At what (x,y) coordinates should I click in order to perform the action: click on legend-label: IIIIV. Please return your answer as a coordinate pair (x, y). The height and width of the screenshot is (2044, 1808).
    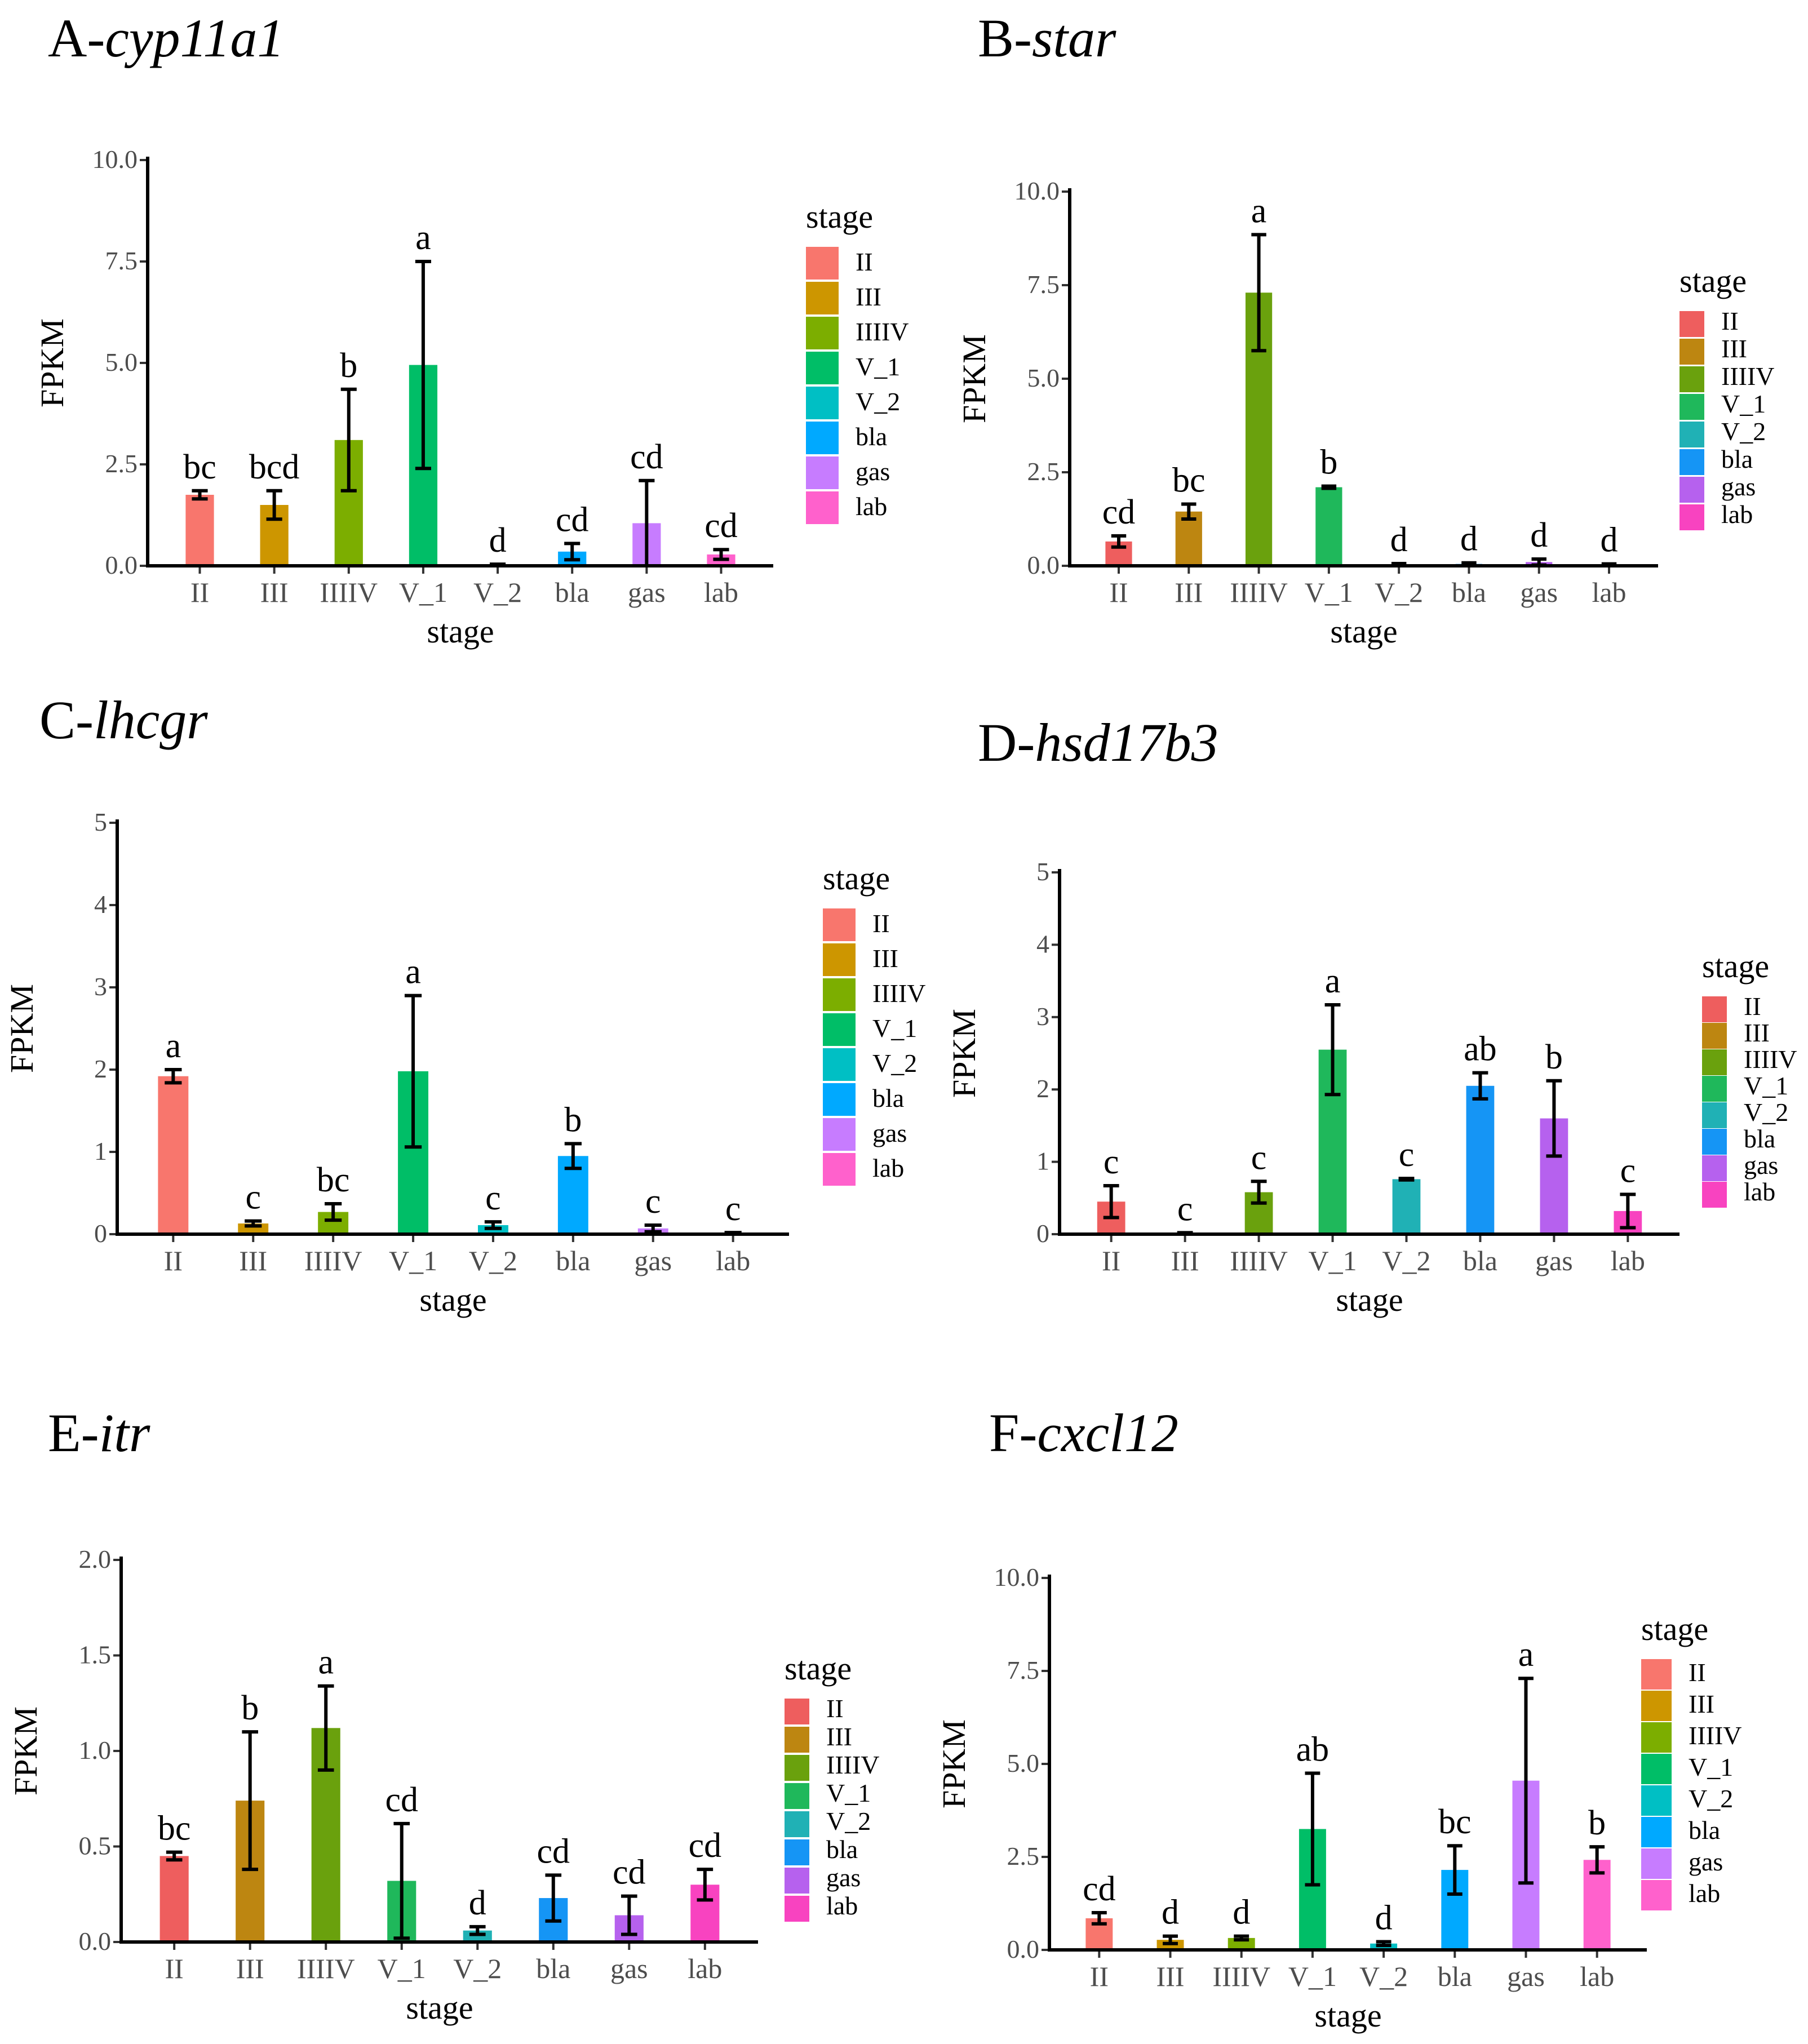
    Looking at the image, I should click on (1715, 1735).